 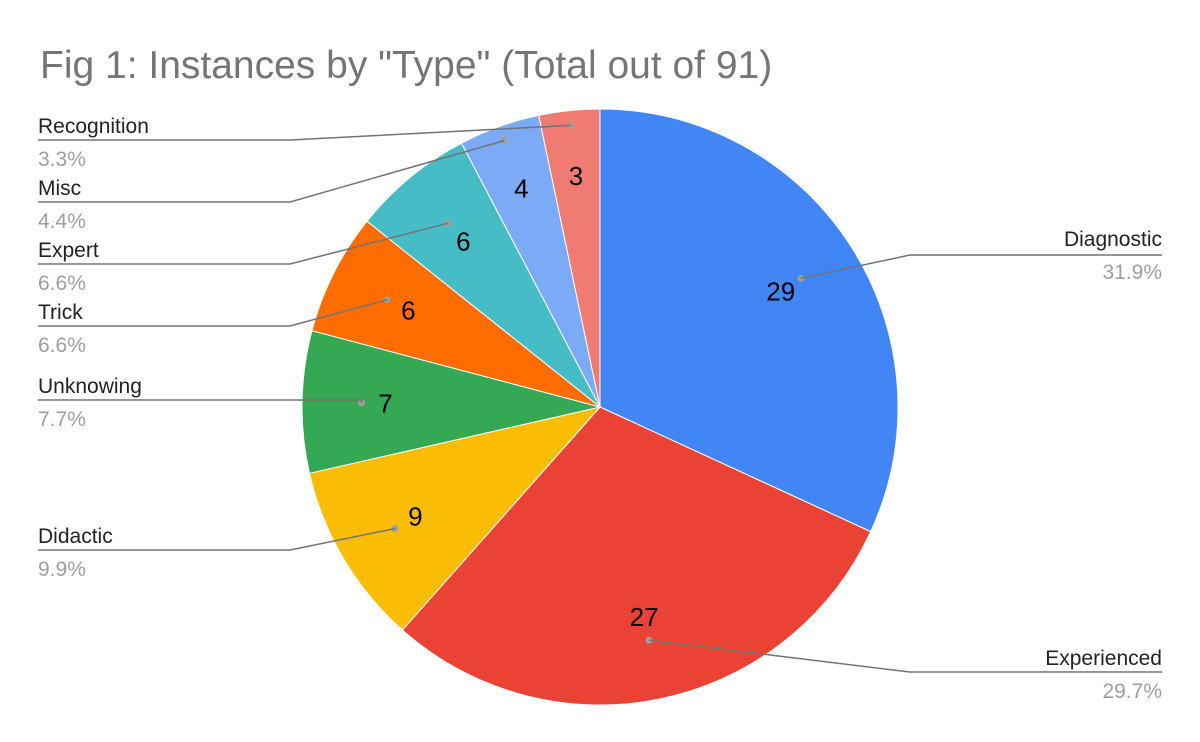 I want to click on category-label-expert: Expert, so click(x=68, y=250).